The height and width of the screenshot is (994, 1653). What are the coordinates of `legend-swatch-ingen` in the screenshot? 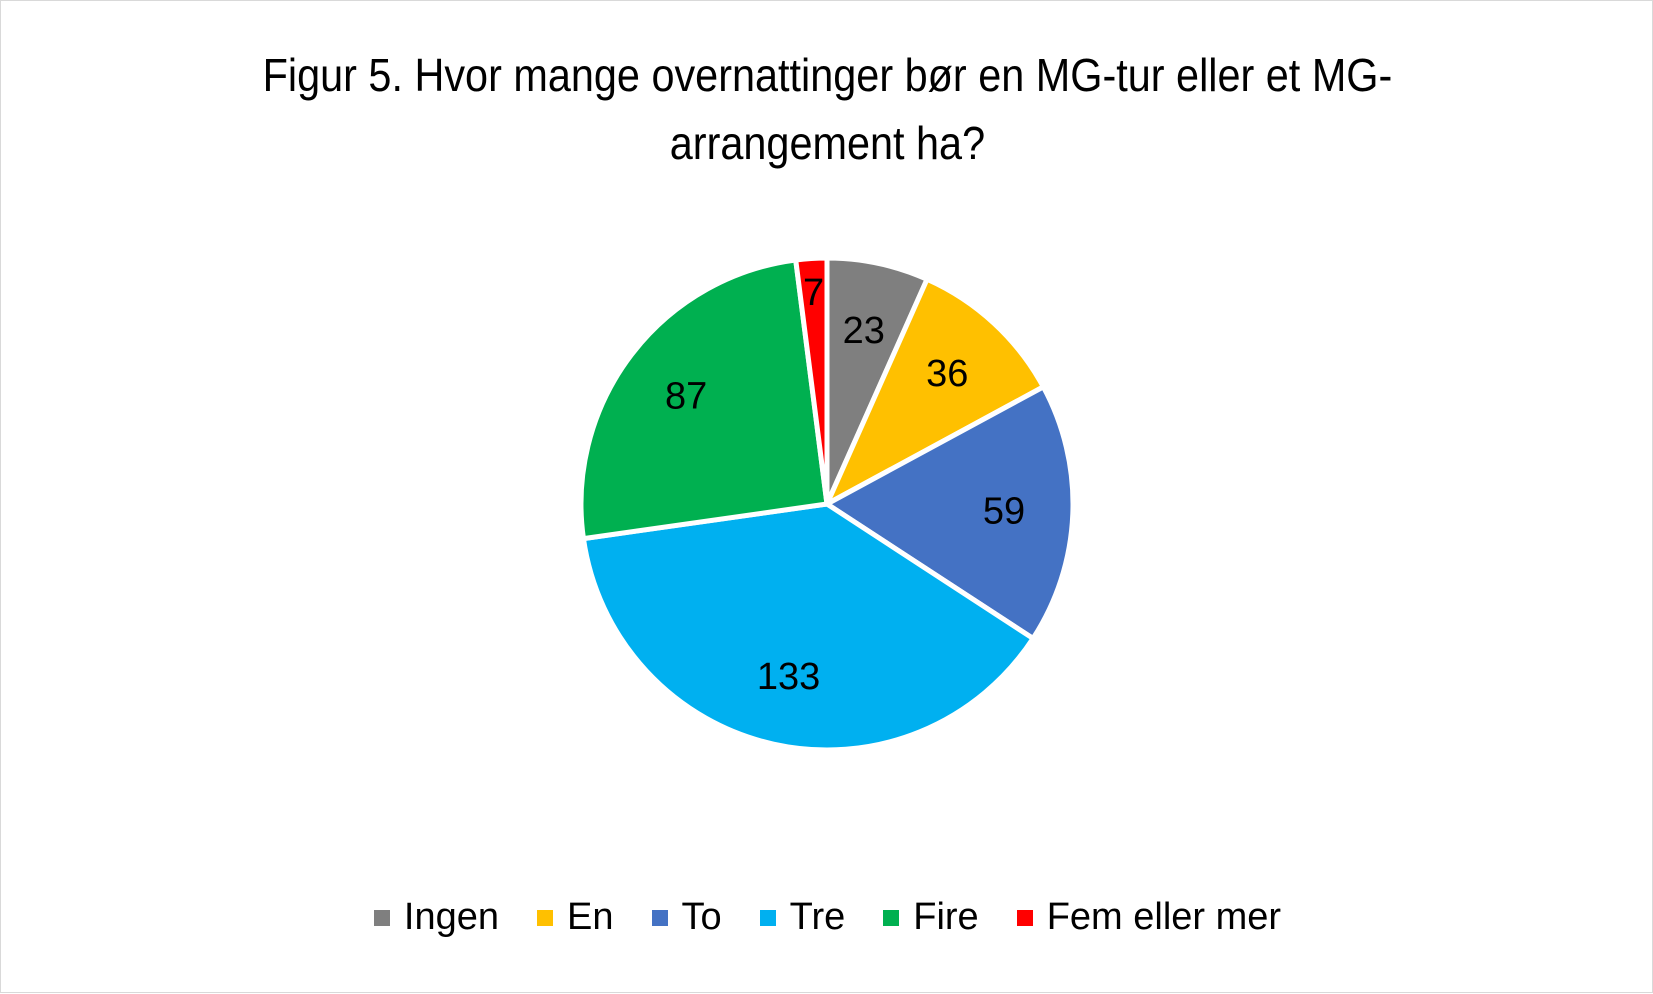 It's located at (381, 917).